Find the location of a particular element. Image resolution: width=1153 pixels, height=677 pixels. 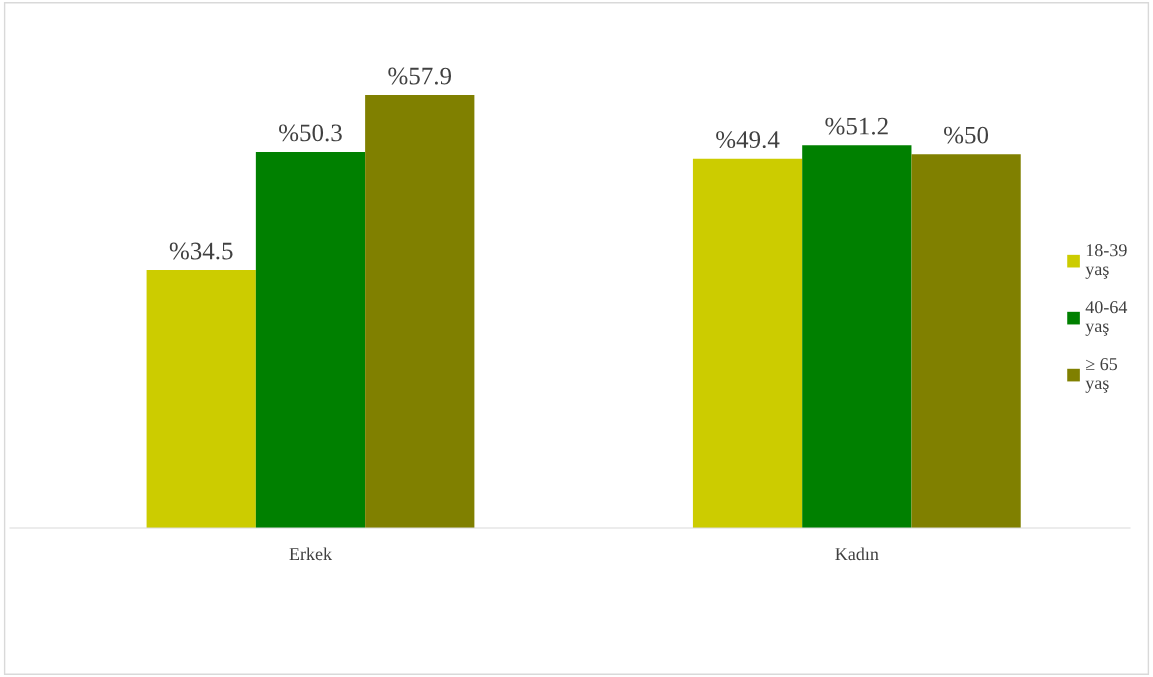

legend-label: 40-64 yaş is located at coordinates (1106, 318).